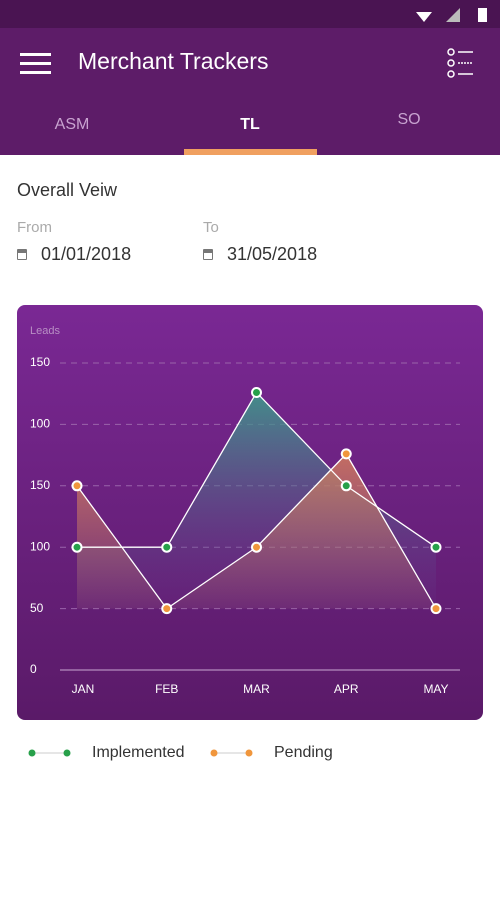 This screenshot has width=500, height=905. Describe the element at coordinates (272, 254) in the screenshot. I see `to-date: 31/05/2018` at that location.